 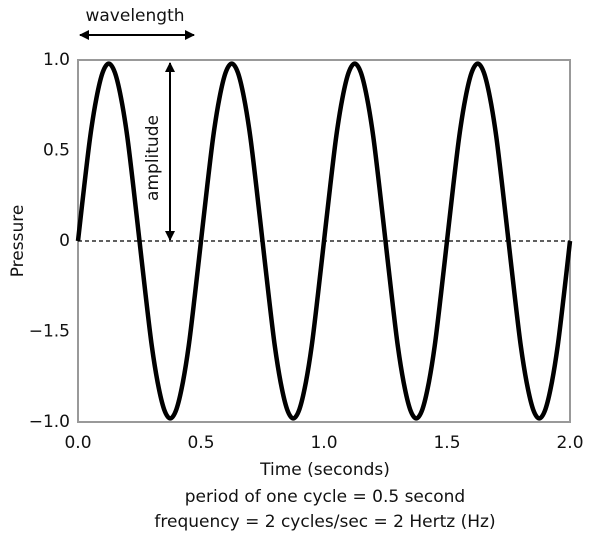 What do you see at coordinates (200, 443) in the screenshot?
I see `x-tick-label: 0.5` at bounding box center [200, 443].